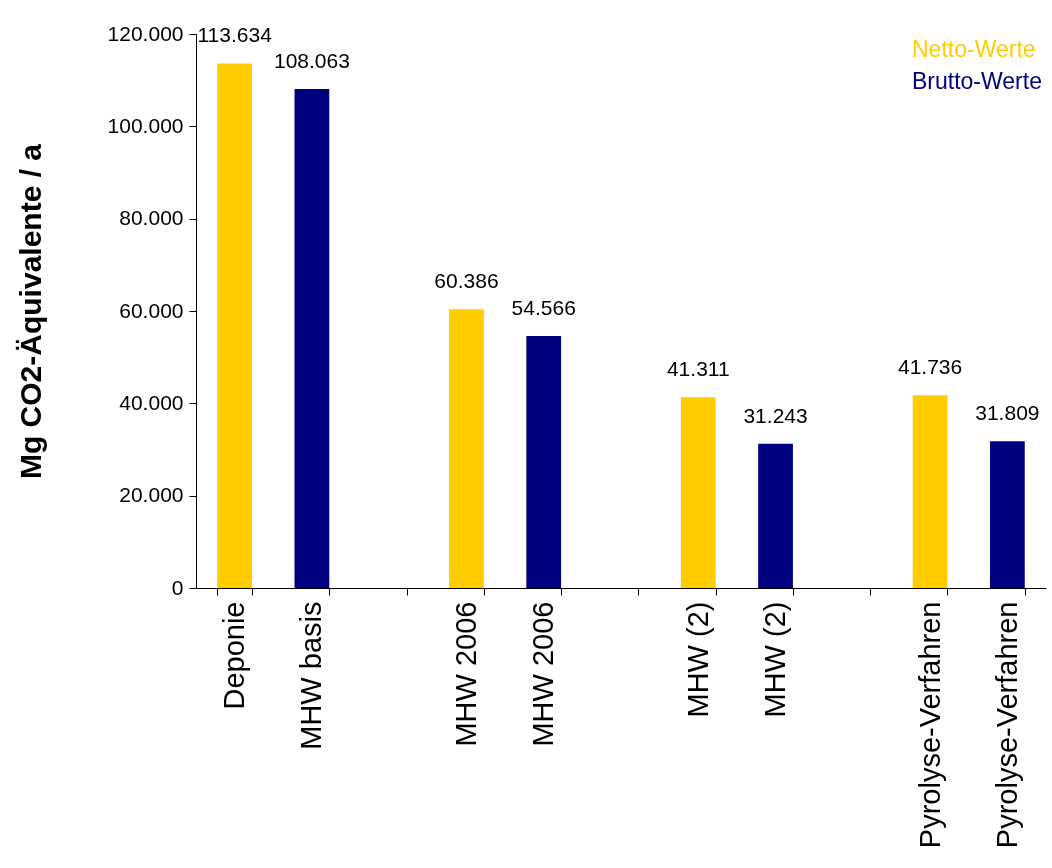 The height and width of the screenshot is (868, 1052). I want to click on data-label: 60.386, so click(466, 281).